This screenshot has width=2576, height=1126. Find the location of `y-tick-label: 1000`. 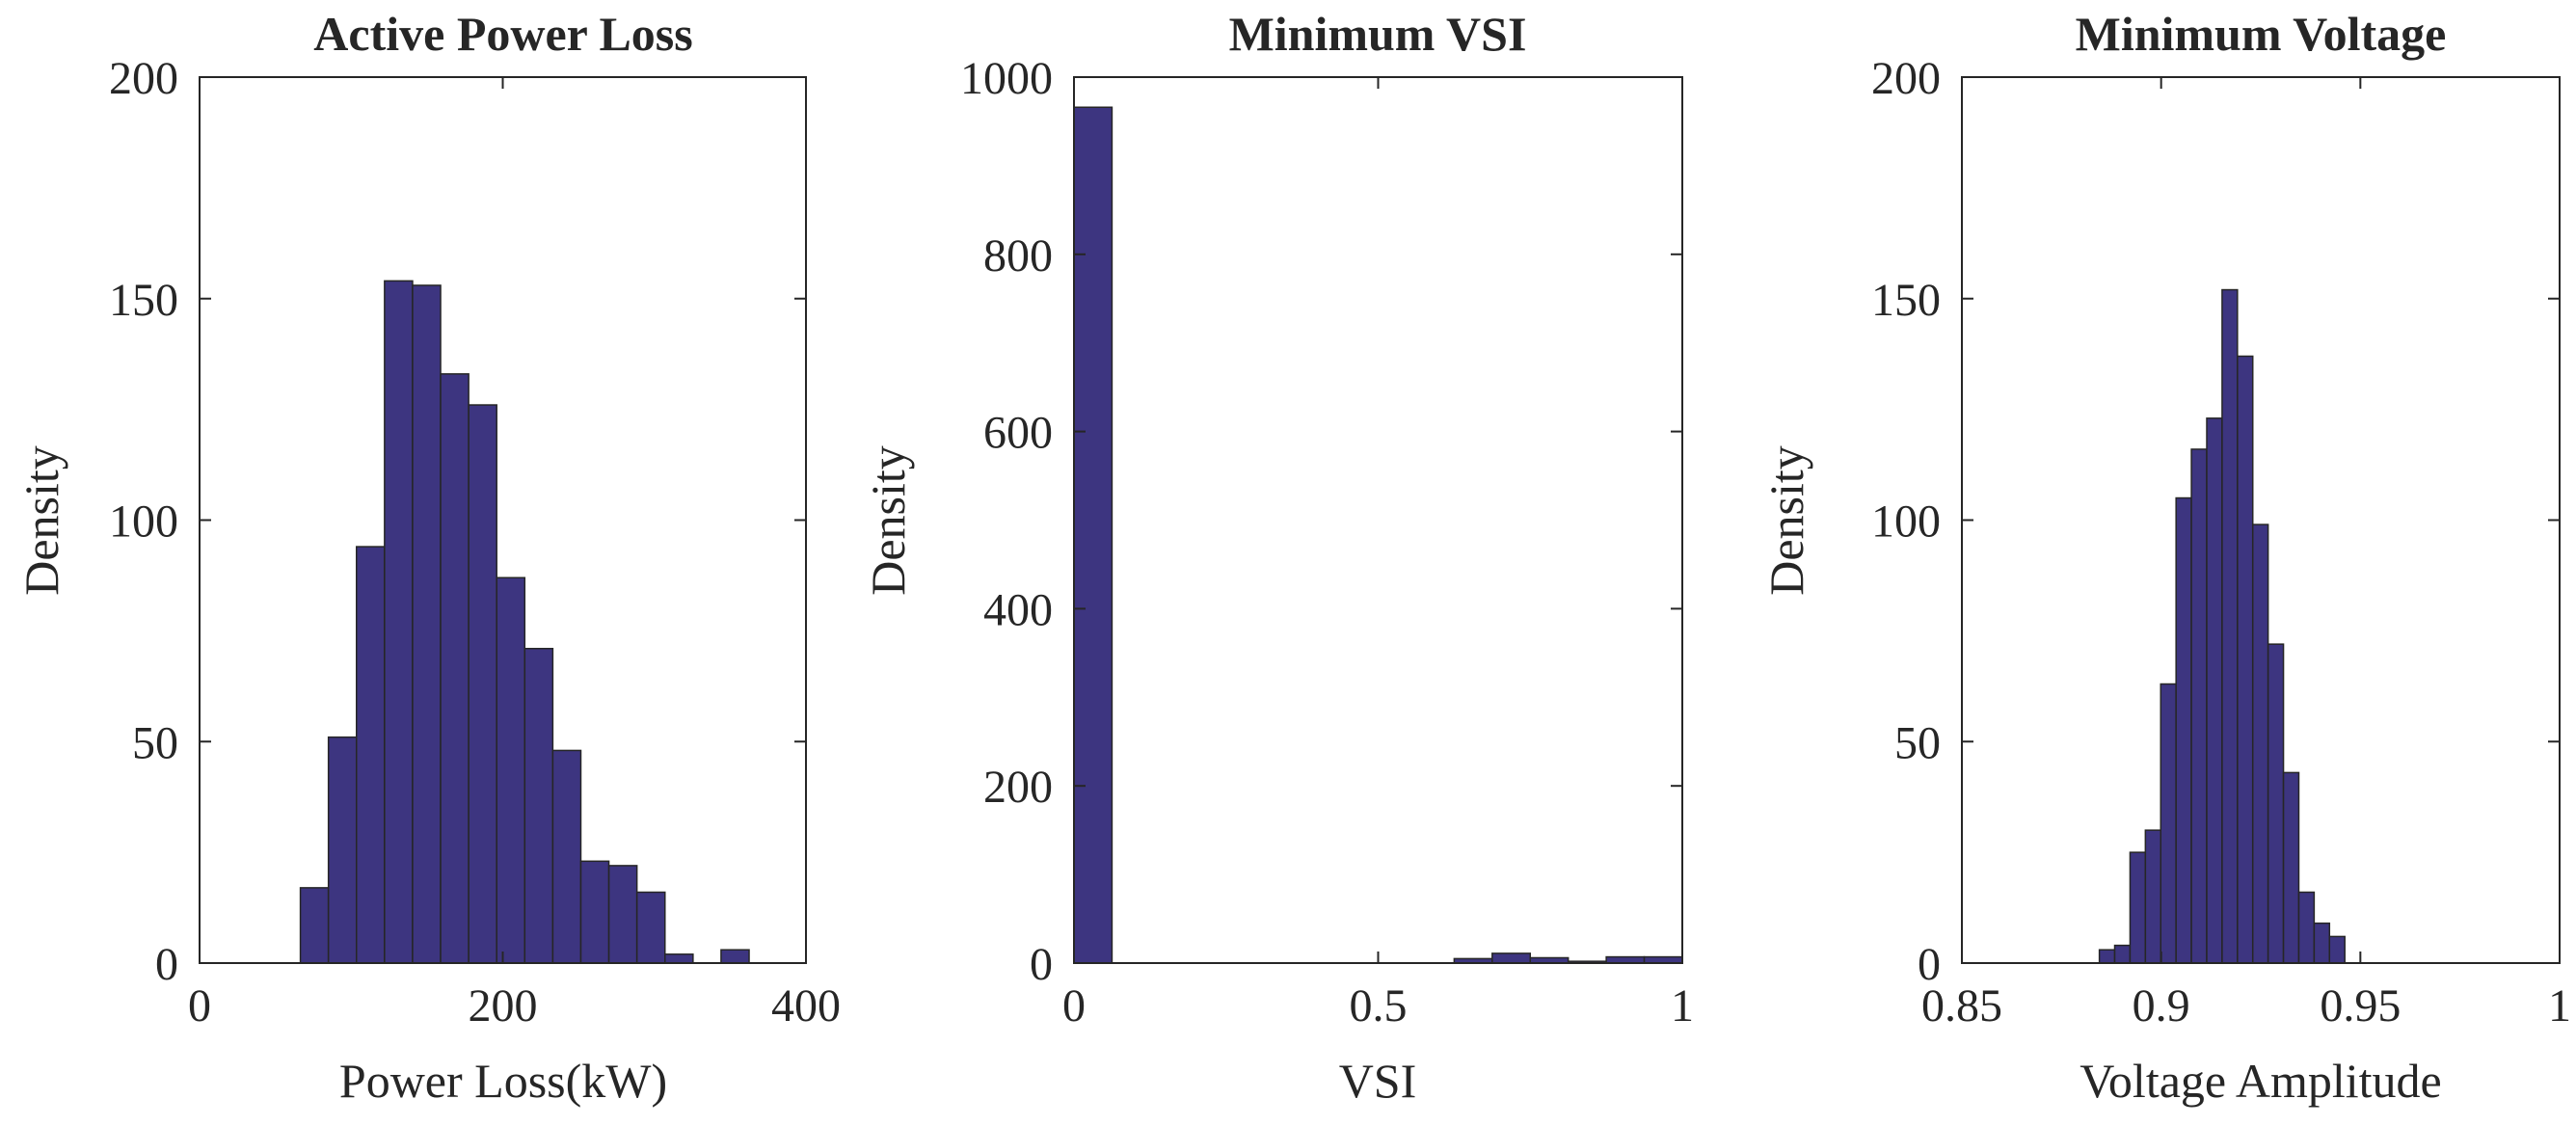

y-tick-label: 1000 is located at coordinates (1007, 78).